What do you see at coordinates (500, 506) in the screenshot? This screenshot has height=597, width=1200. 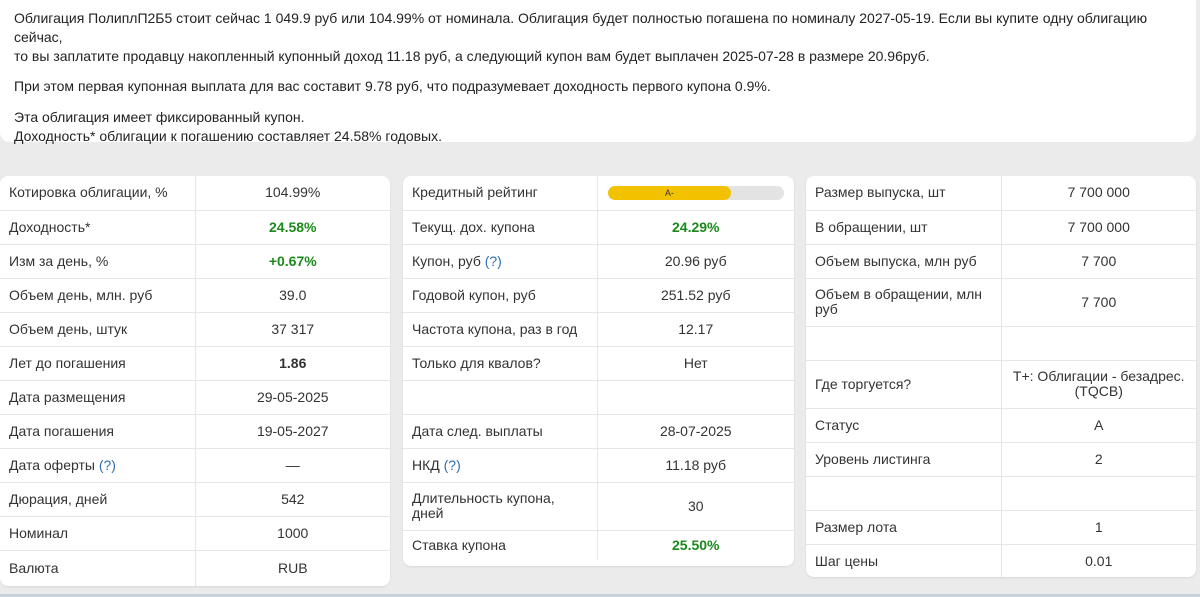 I see `row-label: Длительность купона, дней` at bounding box center [500, 506].